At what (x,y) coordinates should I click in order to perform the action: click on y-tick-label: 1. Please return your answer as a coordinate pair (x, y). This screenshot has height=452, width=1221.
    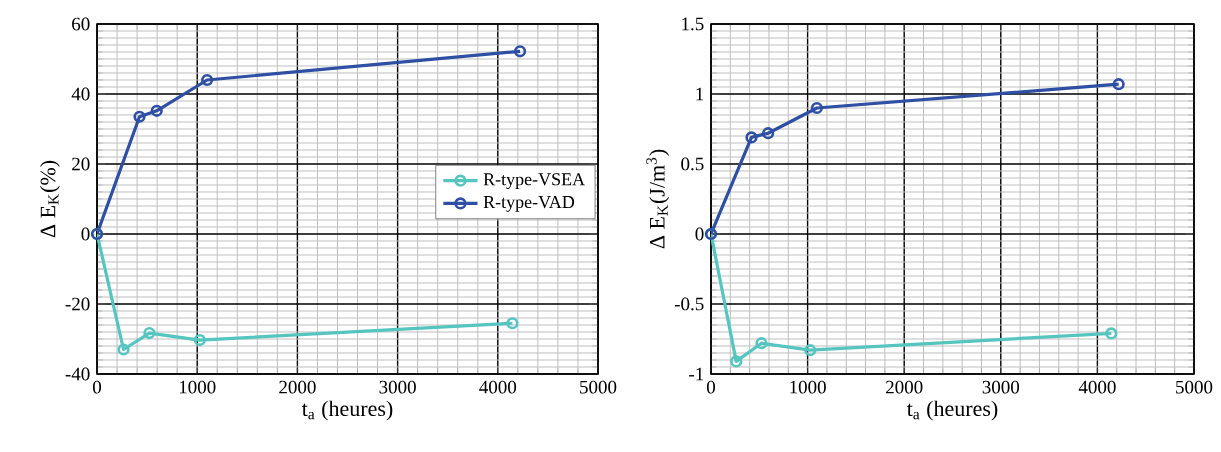
    Looking at the image, I should click on (700, 94).